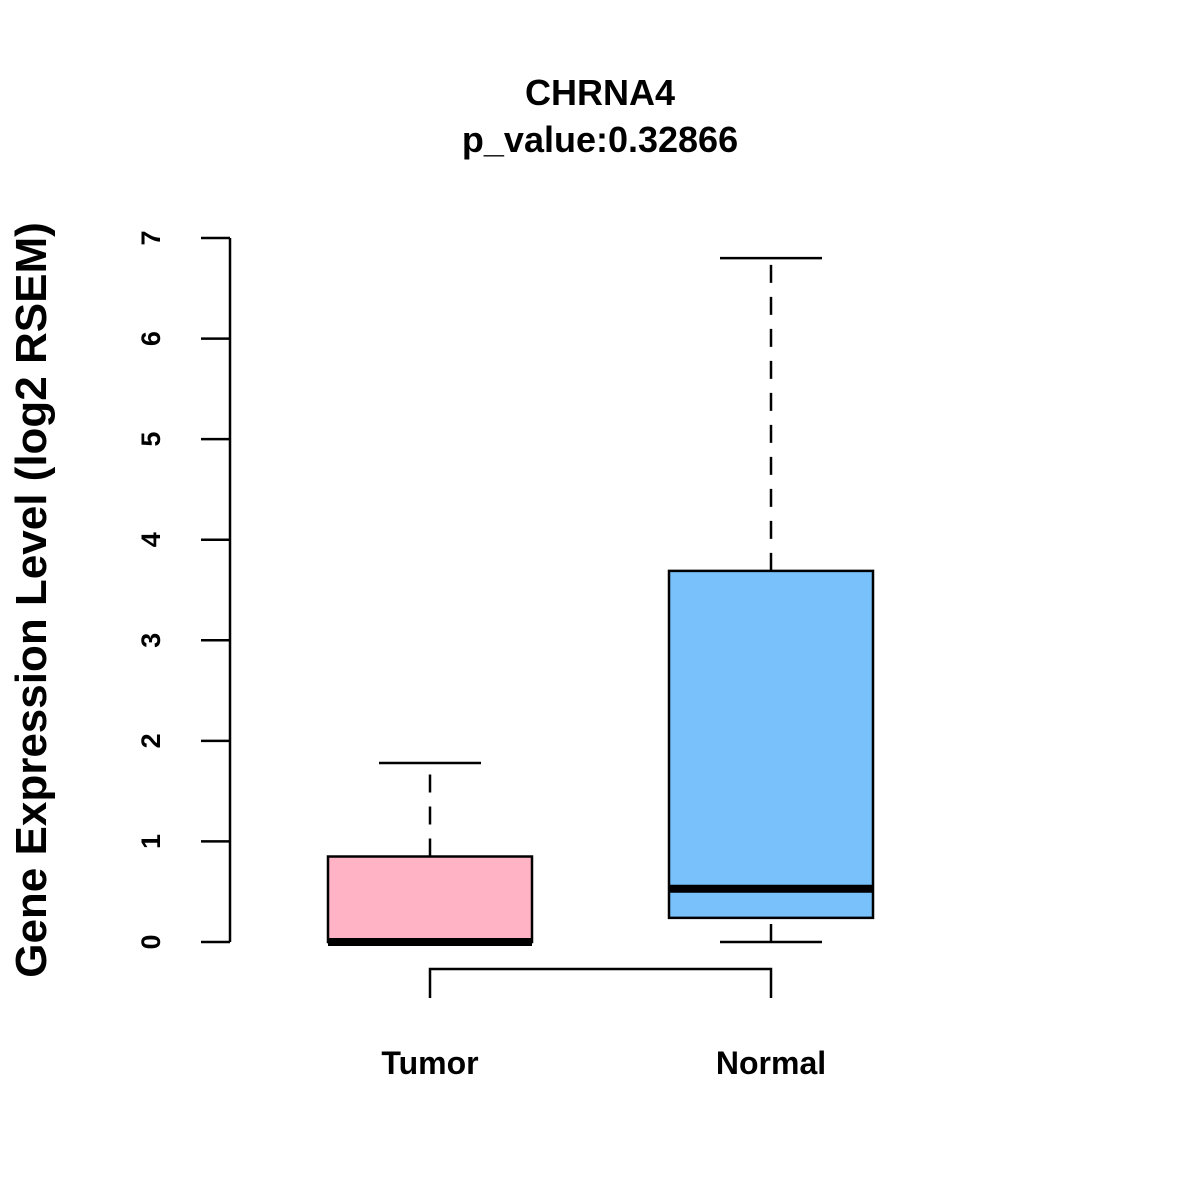  Describe the element at coordinates (603, 1063) in the screenshot. I see `category-labels: Tumor Normal` at that location.